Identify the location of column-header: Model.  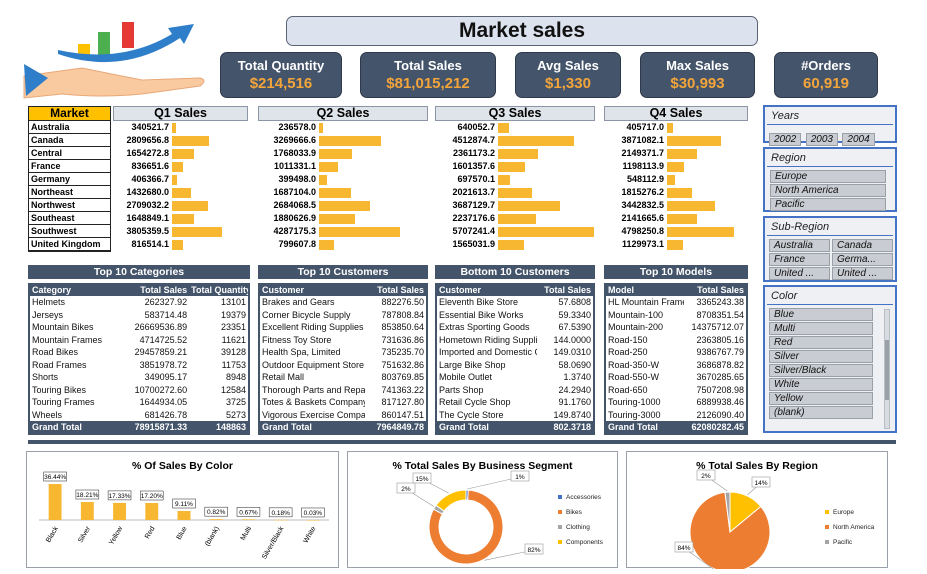
(645, 290).